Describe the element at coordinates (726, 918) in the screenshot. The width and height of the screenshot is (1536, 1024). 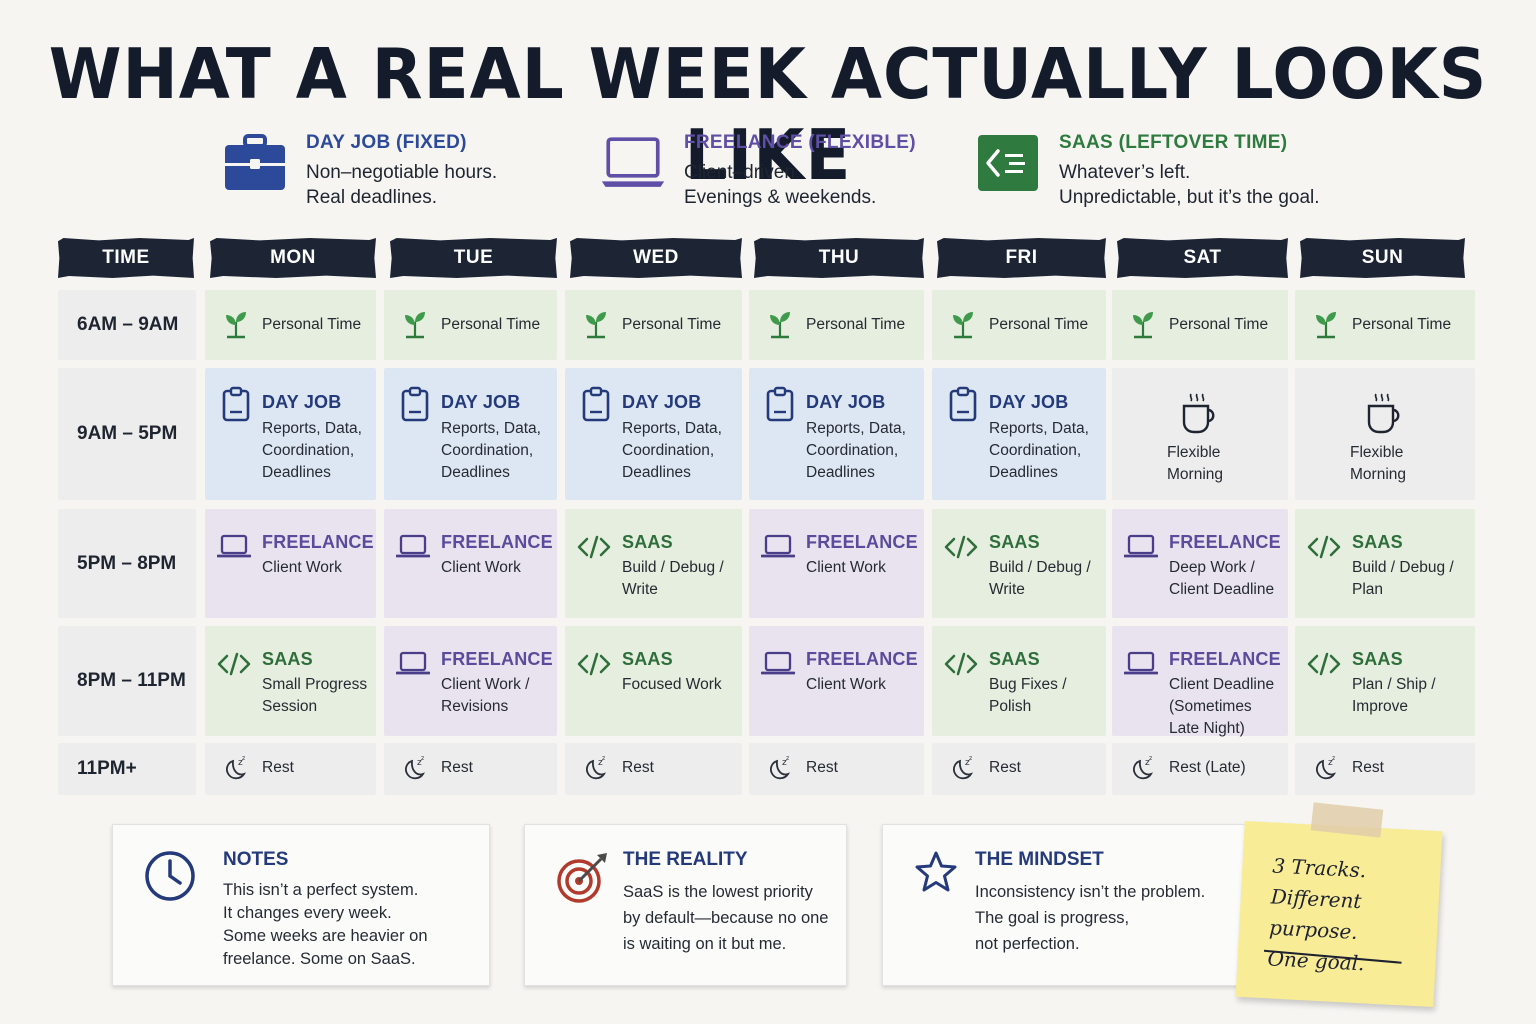
I see `note-text: by default—because no one` at that location.